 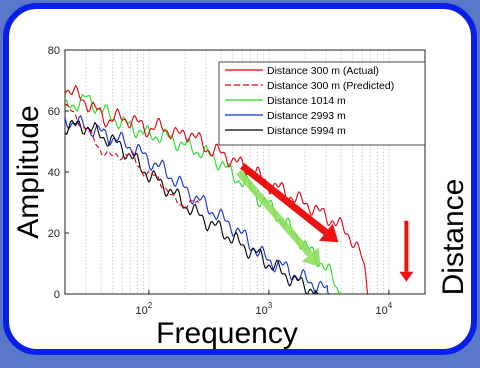 What do you see at coordinates (144, 309) in the screenshot?
I see `x-tick-label: 10²` at bounding box center [144, 309].